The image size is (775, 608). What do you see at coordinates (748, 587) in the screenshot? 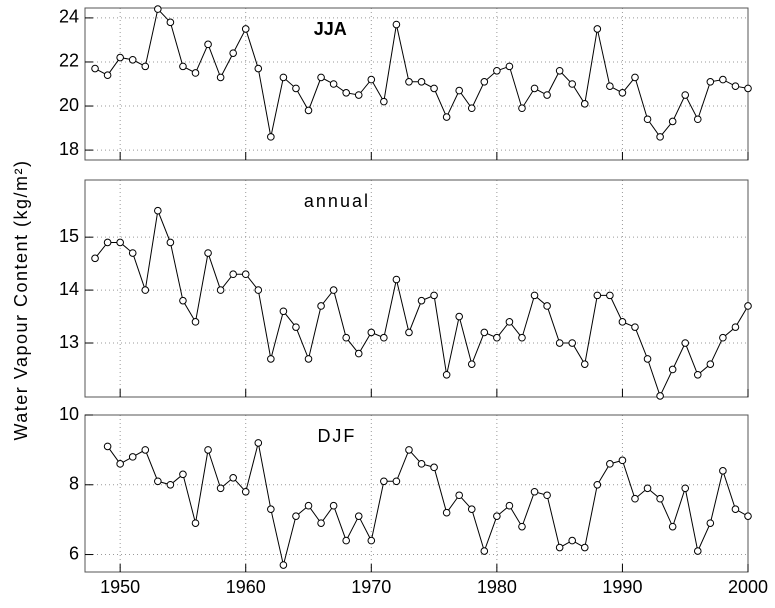
I see `x-tick-label: 2000` at bounding box center [748, 587].